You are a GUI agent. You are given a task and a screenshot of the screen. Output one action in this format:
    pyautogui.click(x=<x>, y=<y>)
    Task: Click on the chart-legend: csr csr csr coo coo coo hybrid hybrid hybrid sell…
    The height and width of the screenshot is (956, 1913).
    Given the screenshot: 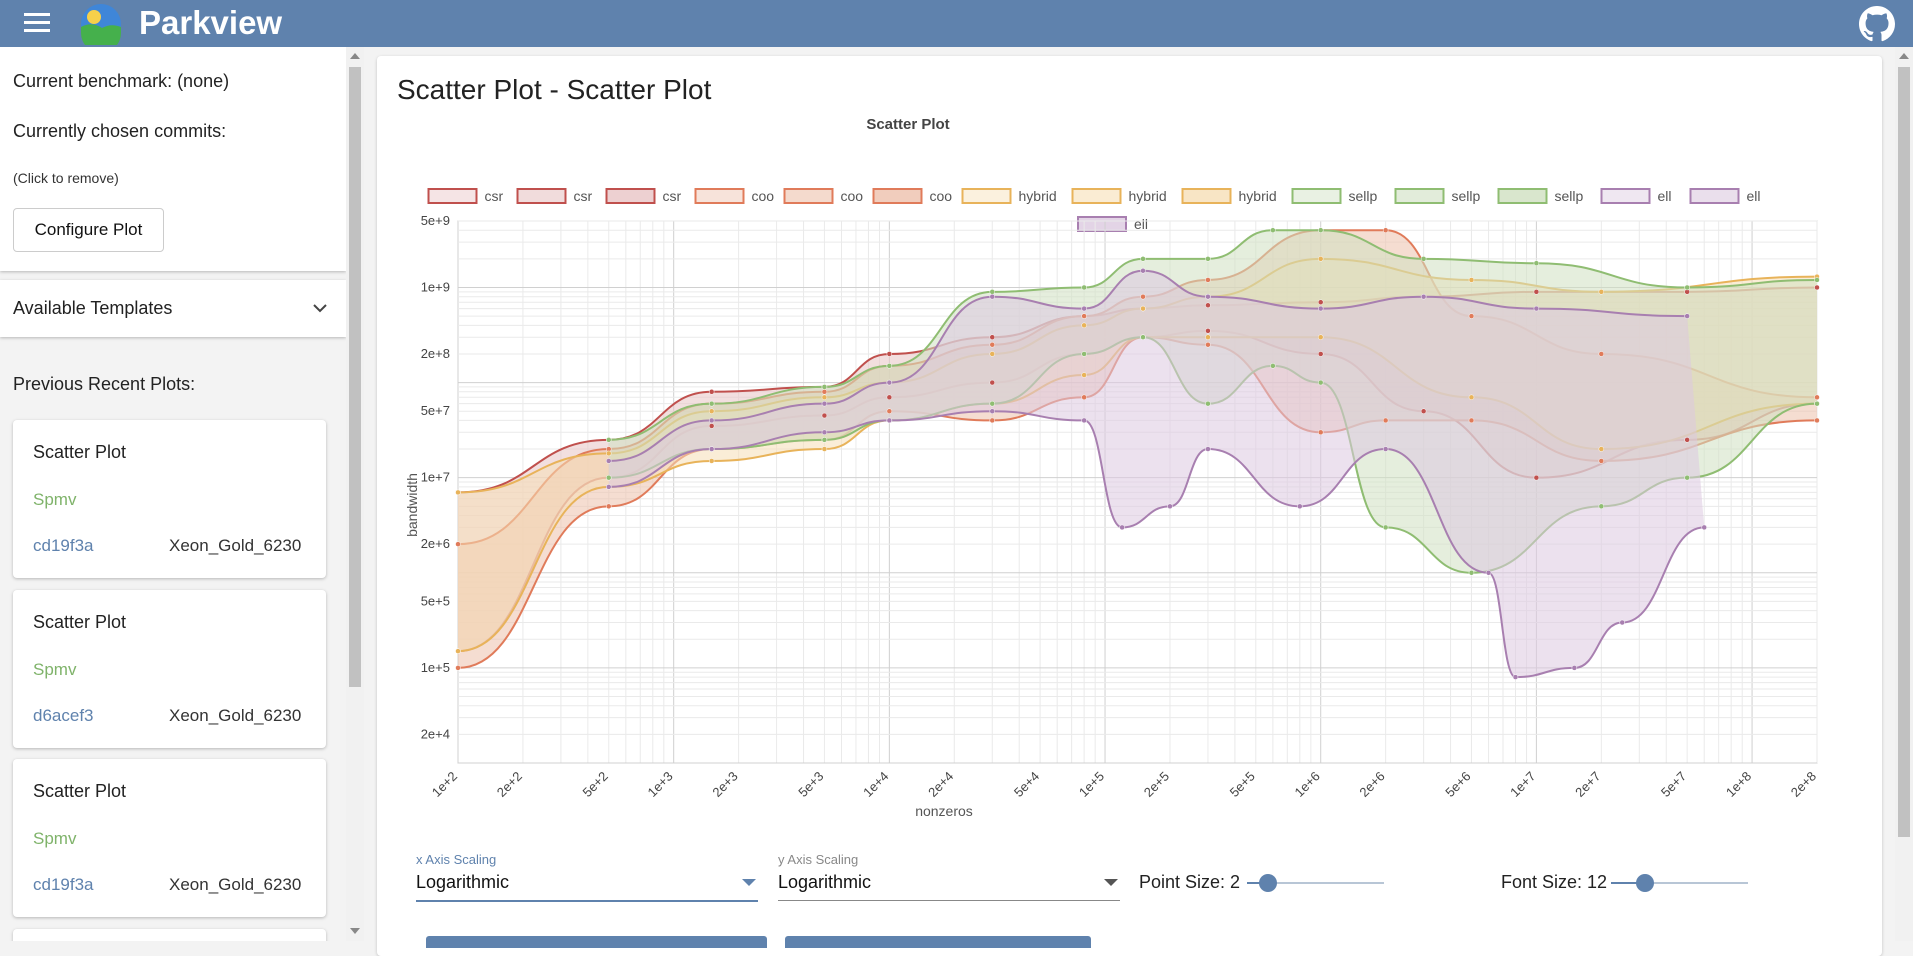 What is the action you would take?
    pyautogui.click(x=1094, y=210)
    